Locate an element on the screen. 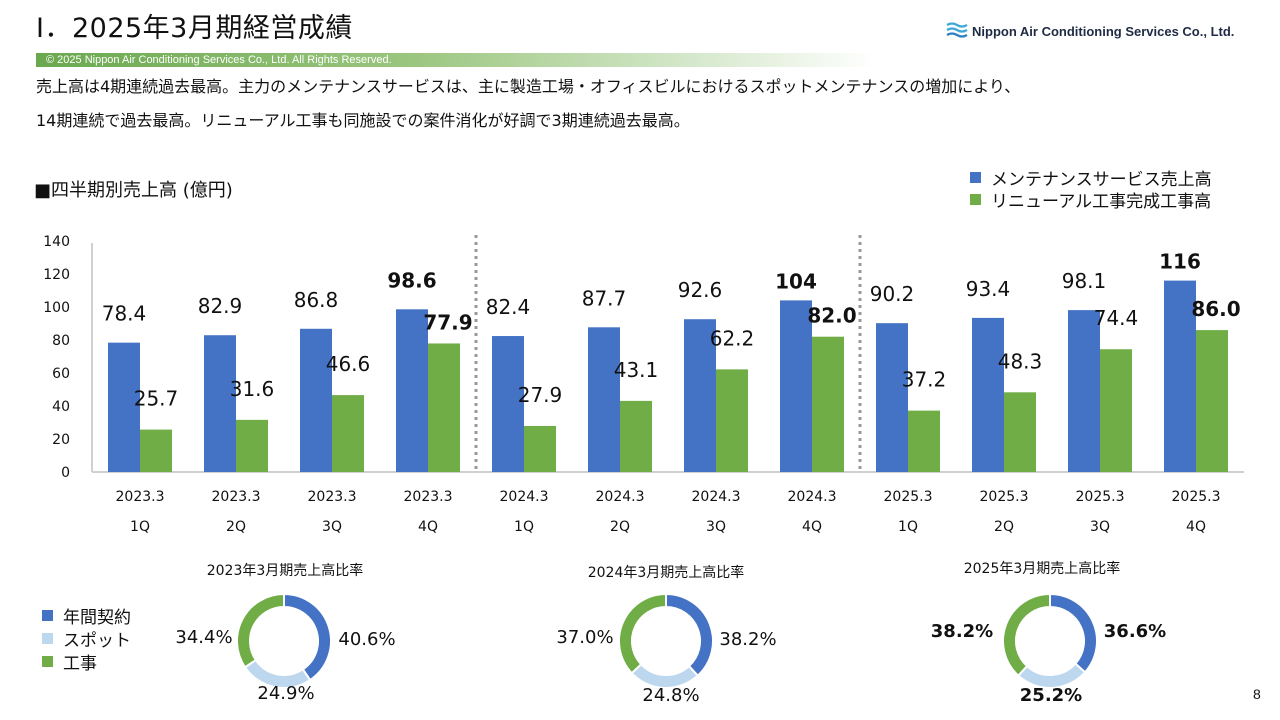 This screenshot has height=720, width=1280. data-label-renewal: 86.0 is located at coordinates (1215, 309).